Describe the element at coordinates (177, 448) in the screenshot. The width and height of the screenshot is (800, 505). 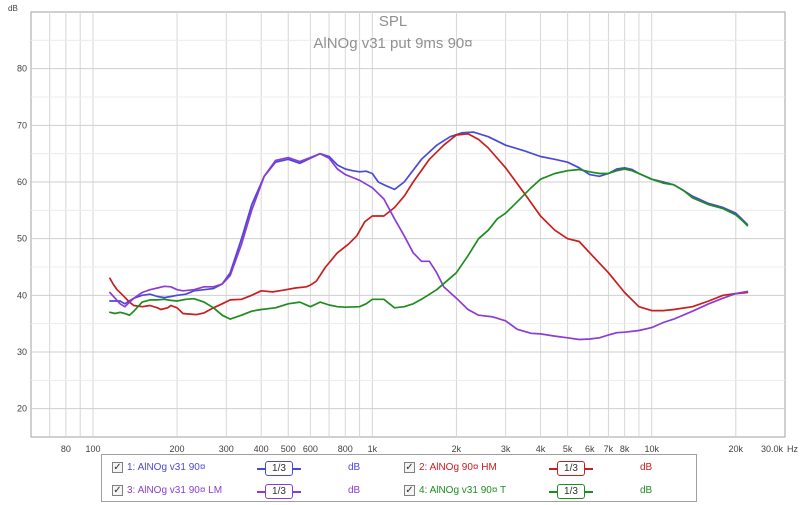
I see `x-tick-label: 200` at that location.